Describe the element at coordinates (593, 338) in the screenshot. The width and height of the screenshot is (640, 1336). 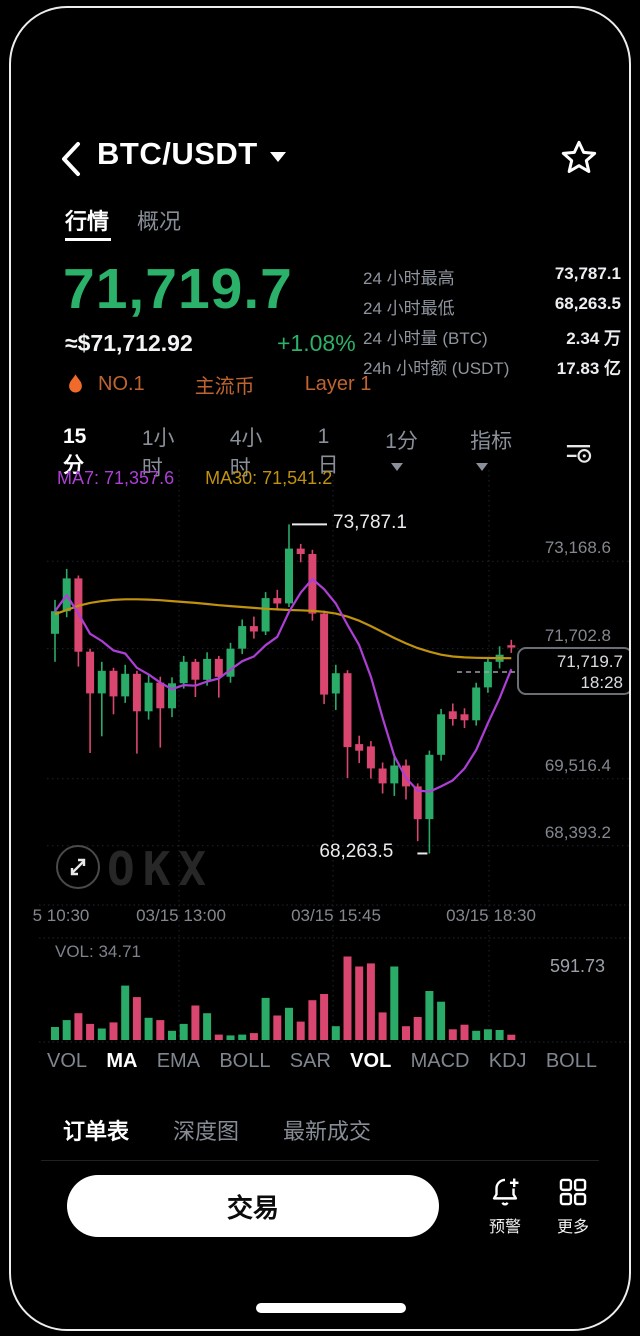
I see `stat-value: 2.34 万` at that location.